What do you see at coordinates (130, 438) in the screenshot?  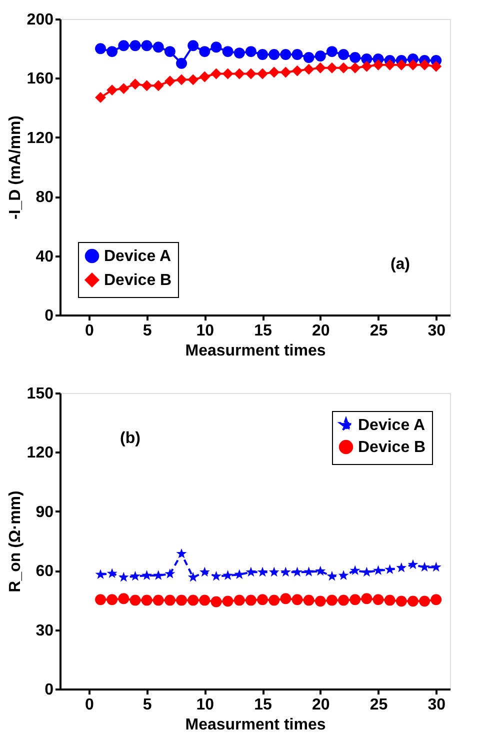 I see `annotation: (b)` at bounding box center [130, 438].